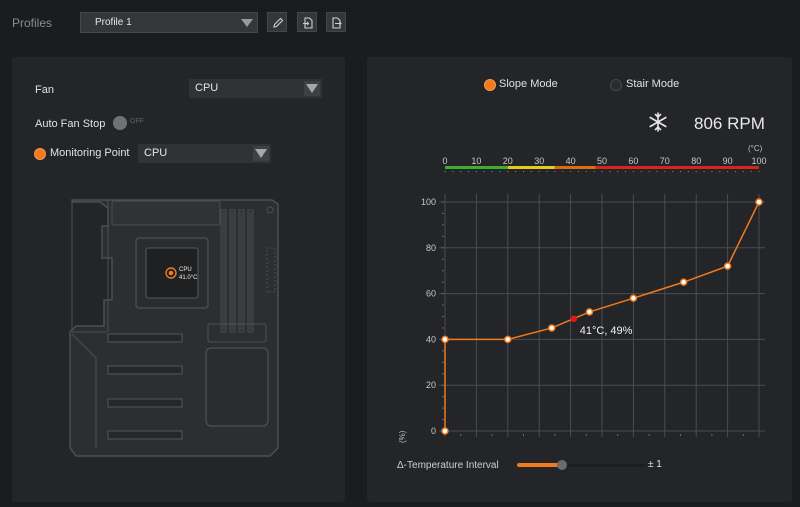  Describe the element at coordinates (539, 161) in the screenshot. I see `x-tick-label: 30` at that location.